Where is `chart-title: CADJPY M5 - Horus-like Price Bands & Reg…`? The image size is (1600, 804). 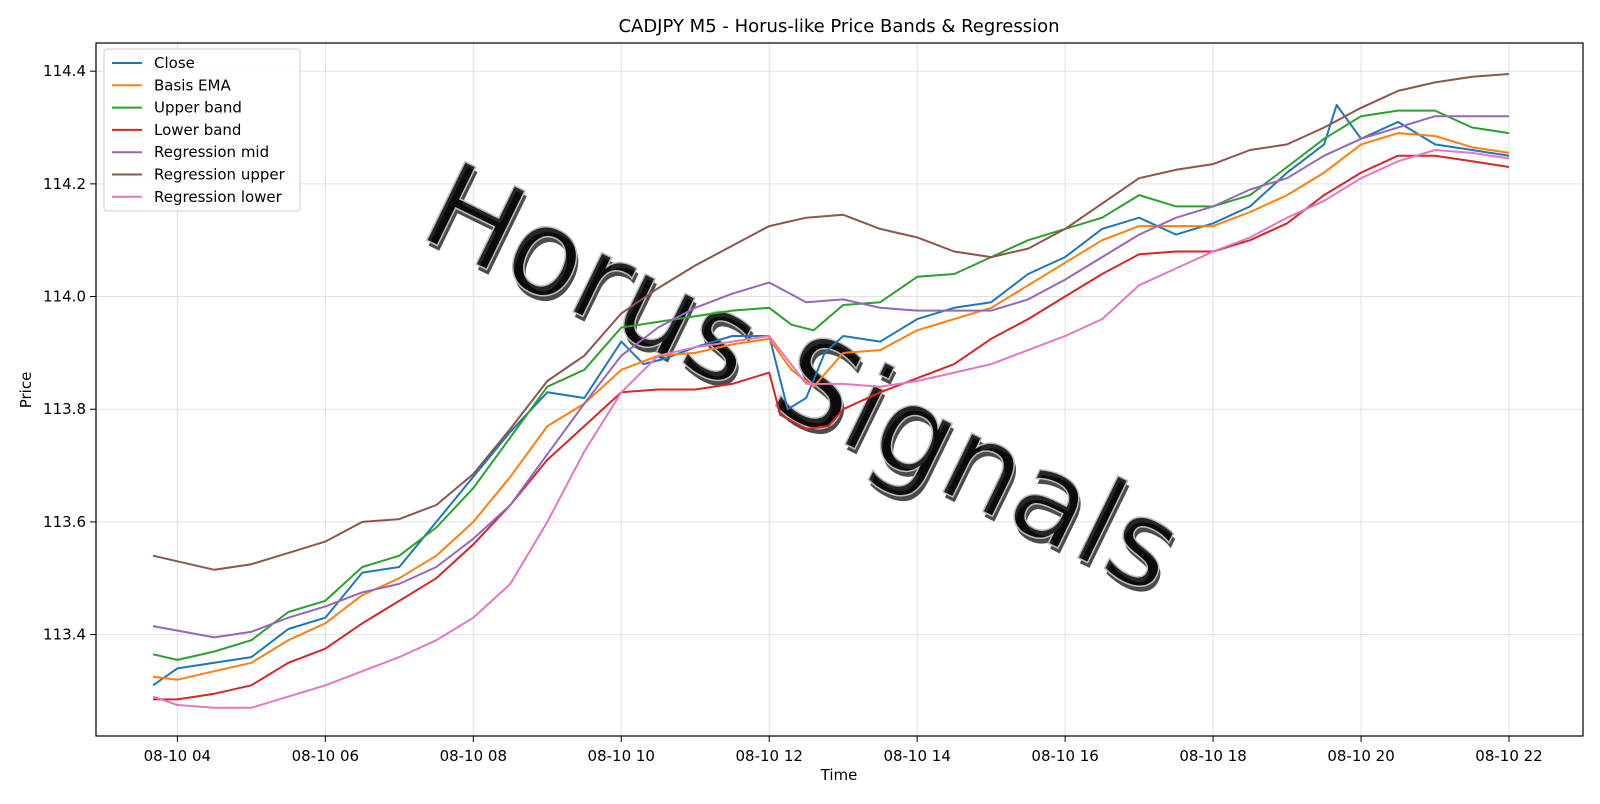
chart-title: CADJPY M5 - Horus-like Price Bands & Reg… is located at coordinates (838, 26).